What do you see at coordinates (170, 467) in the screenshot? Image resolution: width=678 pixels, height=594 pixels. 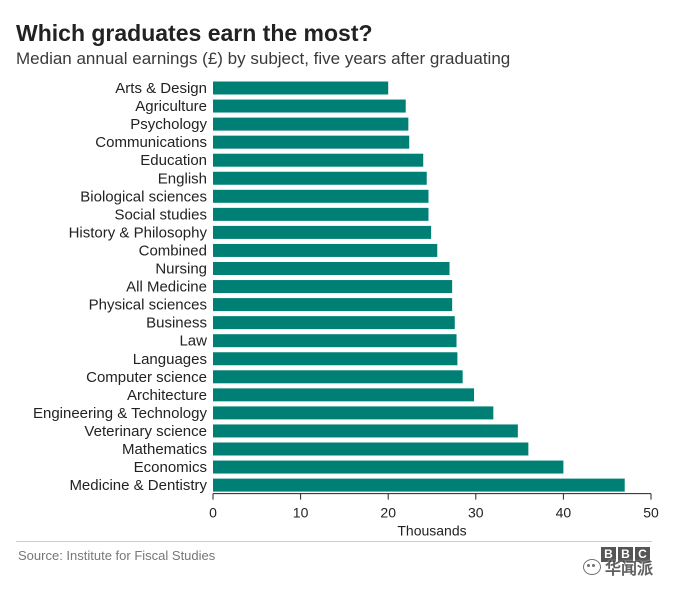 I see `category-label: Economics` at bounding box center [170, 467].